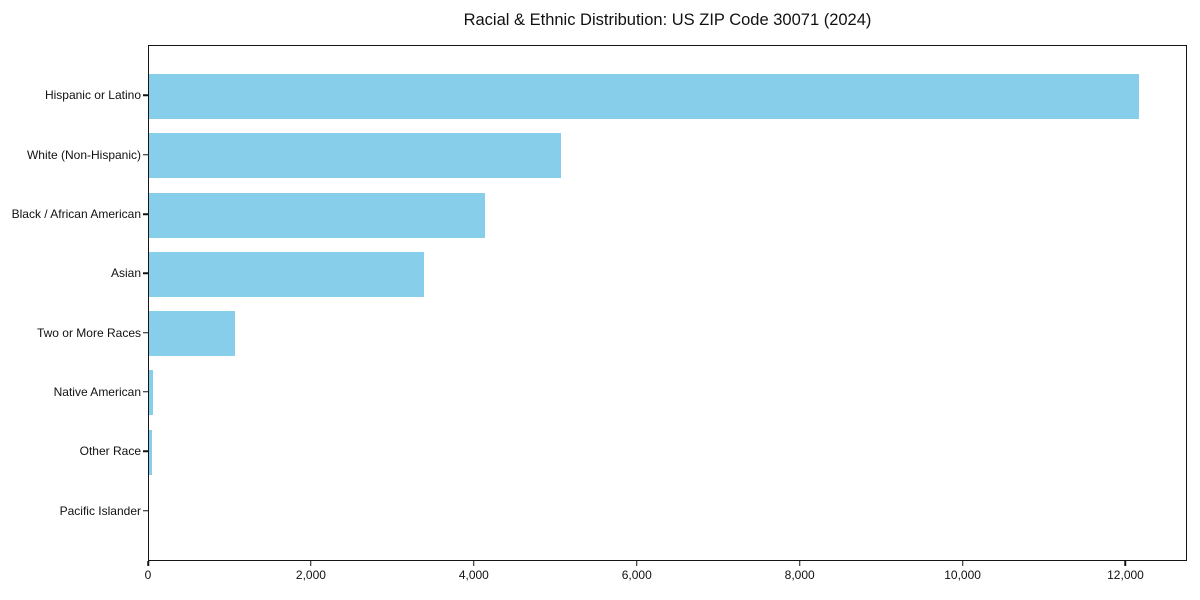 The width and height of the screenshot is (1200, 600). Describe the element at coordinates (317, 215) in the screenshot. I see `bar-black-african-american` at that location.